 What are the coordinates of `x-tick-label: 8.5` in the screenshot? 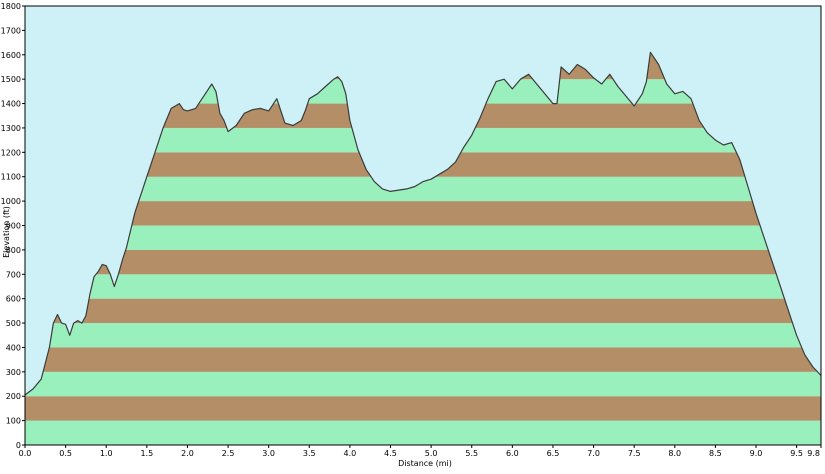 It's located at (715, 453).